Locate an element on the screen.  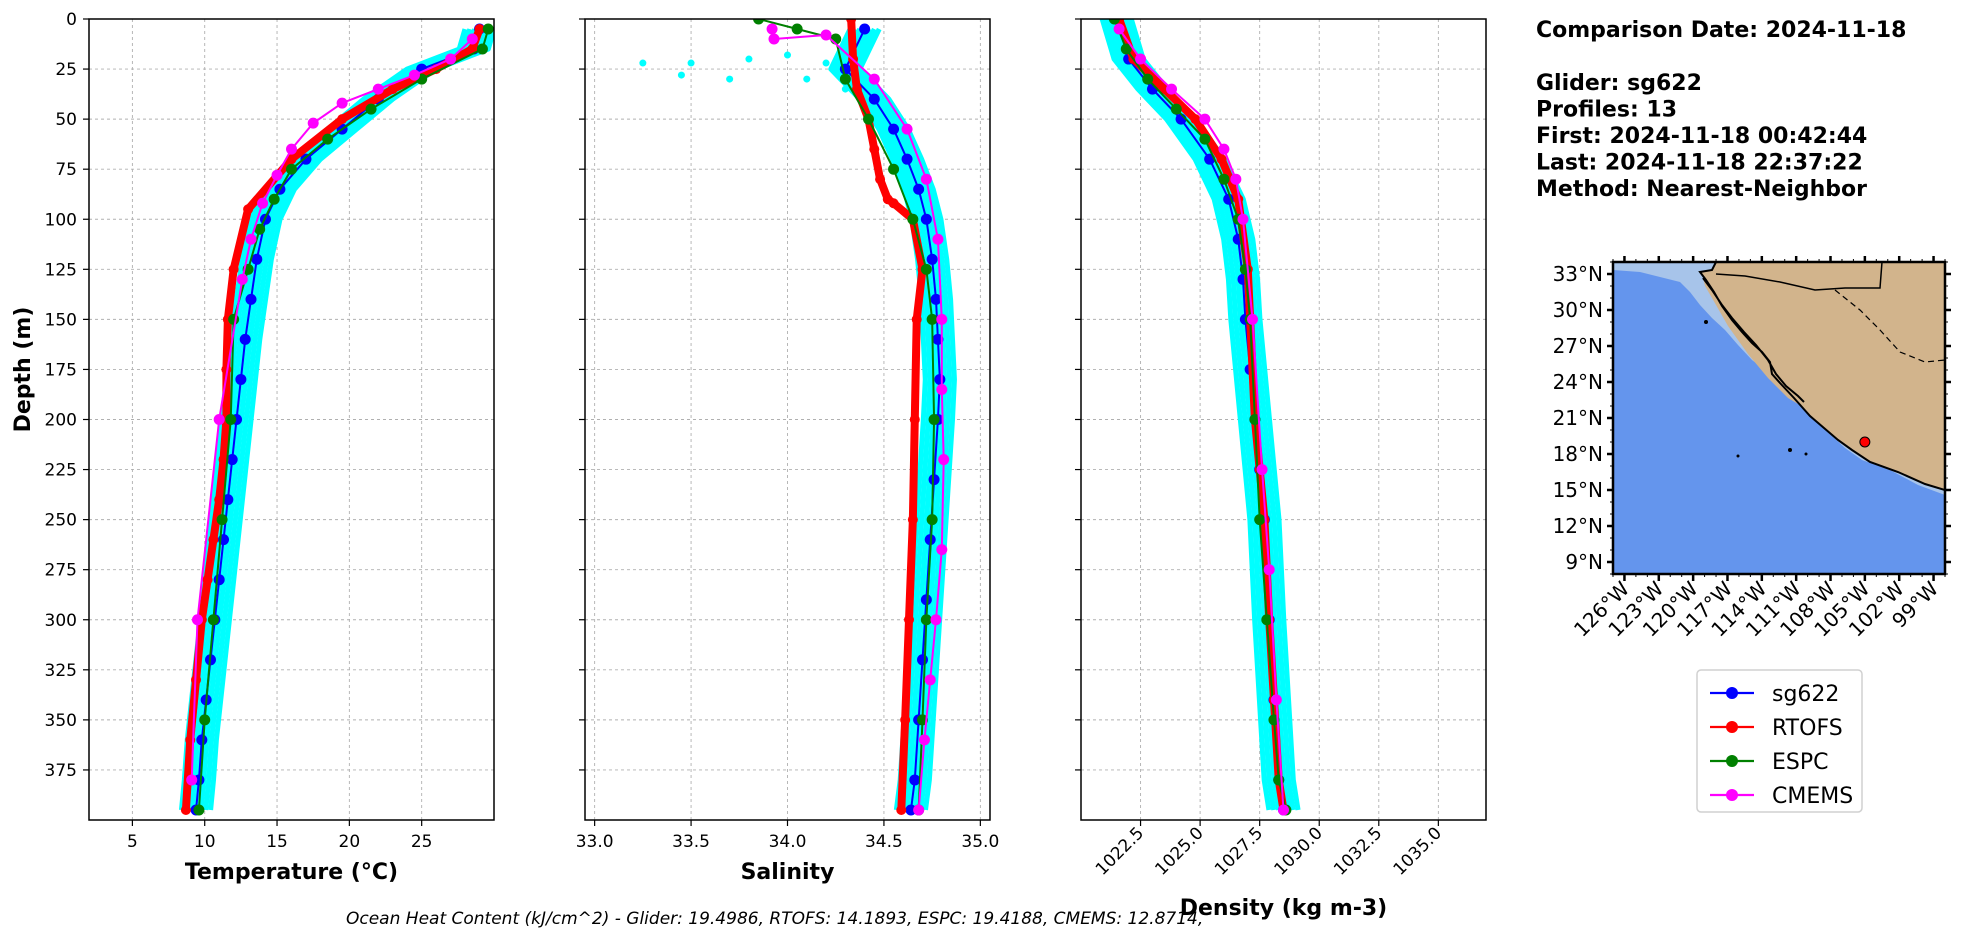
x-tick-label: 1035.0 is located at coordinates (1418, 851).